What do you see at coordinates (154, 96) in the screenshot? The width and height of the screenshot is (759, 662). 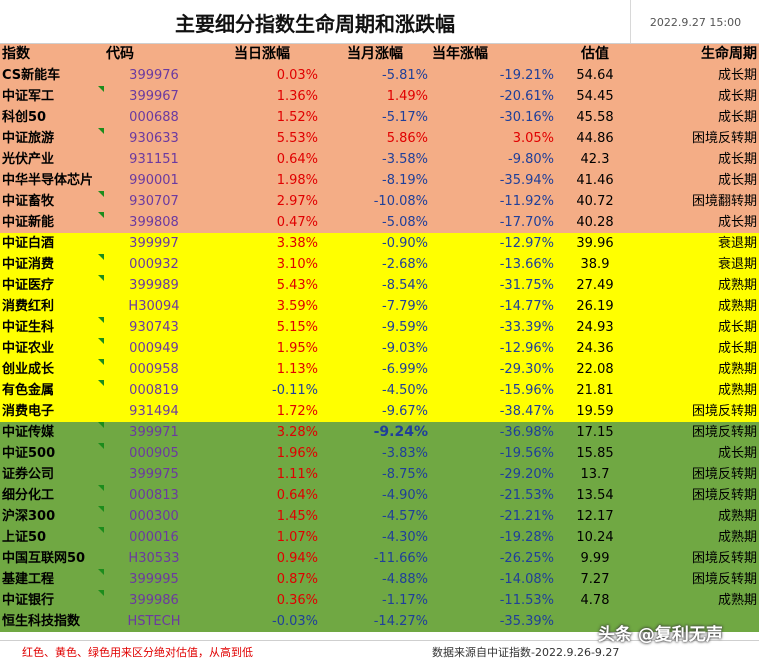 I see `index-code: 399967` at bounding box center [154, 96].